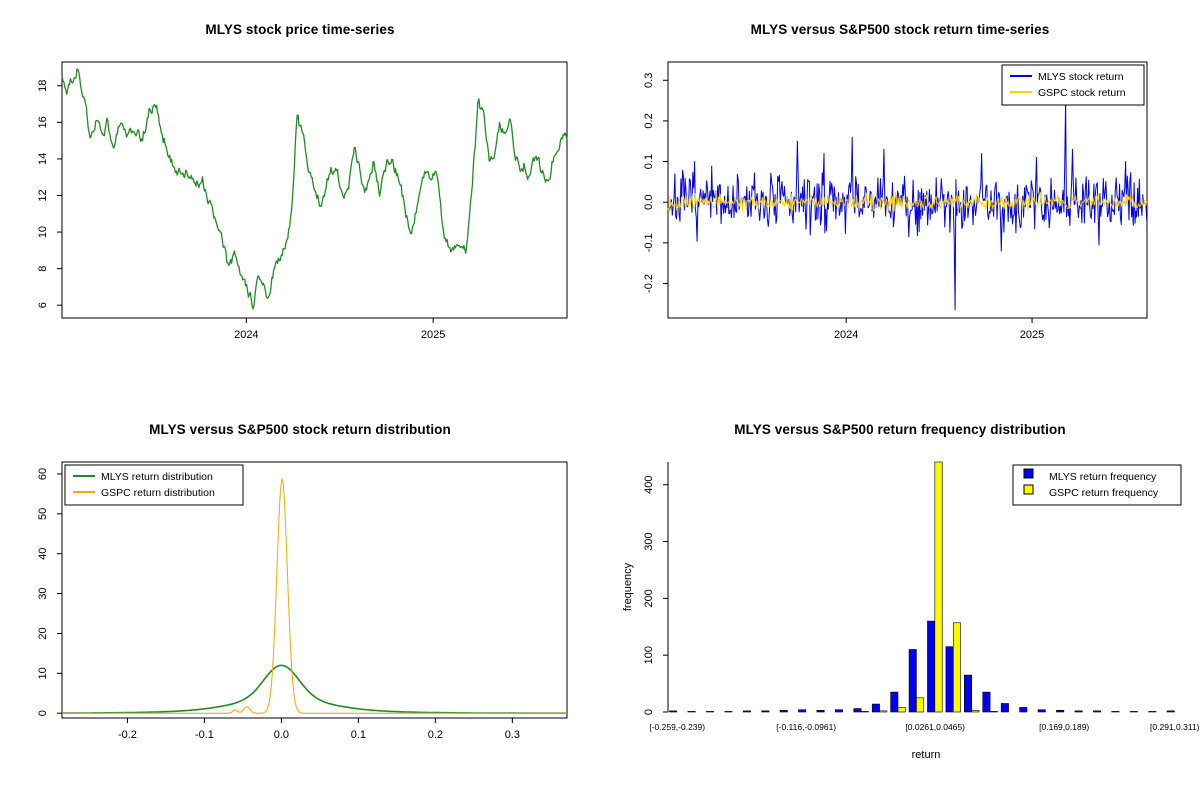  Describe the element at coordinates (300, 29) in the screenshot. I see `price-chart-title: MLYS stock price time-series` at that location.